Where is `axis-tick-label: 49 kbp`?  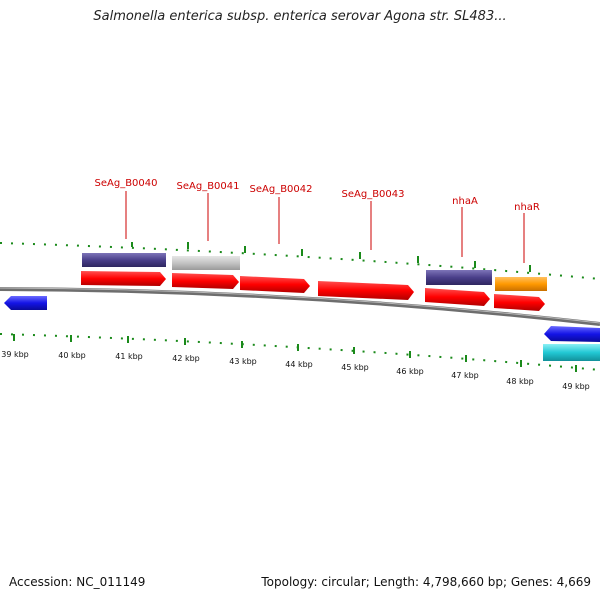
axis-tick-label: 49 kbp is located at coordinates (576, 386).